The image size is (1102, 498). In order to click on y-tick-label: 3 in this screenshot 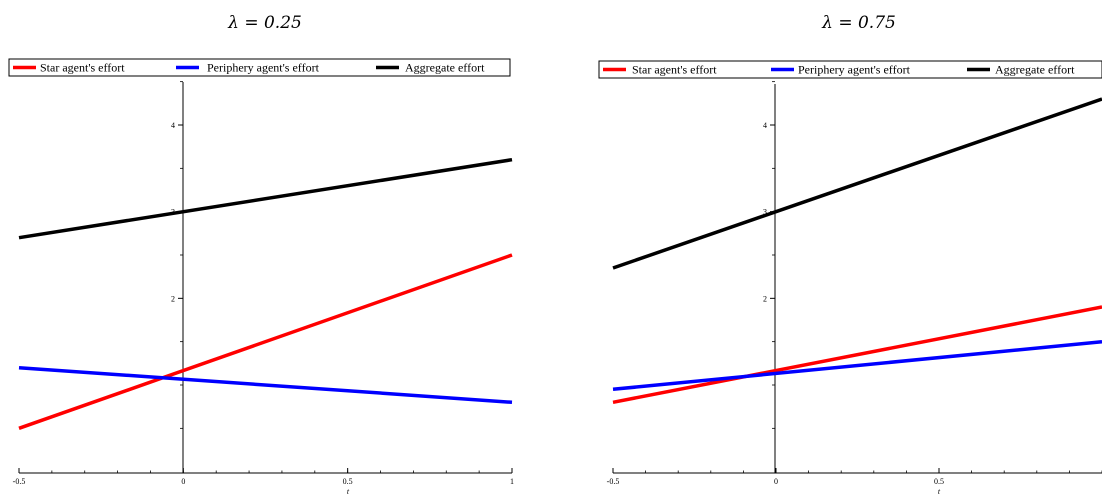, I will do `click(765, 212)`.